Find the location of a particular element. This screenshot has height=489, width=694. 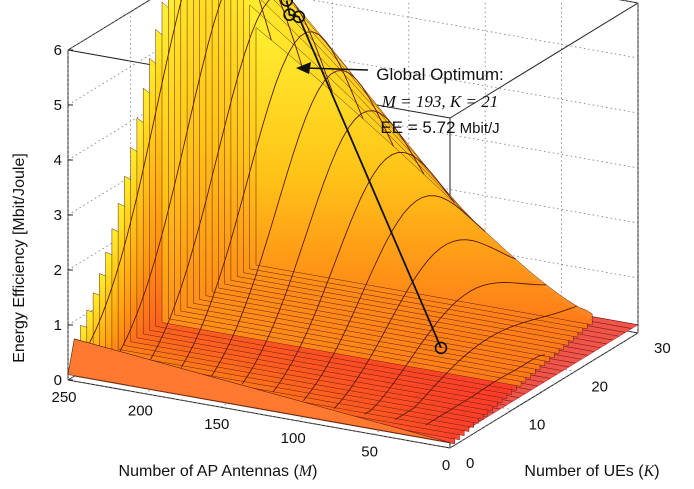

y-tick-label: 20 is located at coordinates (599, 386).